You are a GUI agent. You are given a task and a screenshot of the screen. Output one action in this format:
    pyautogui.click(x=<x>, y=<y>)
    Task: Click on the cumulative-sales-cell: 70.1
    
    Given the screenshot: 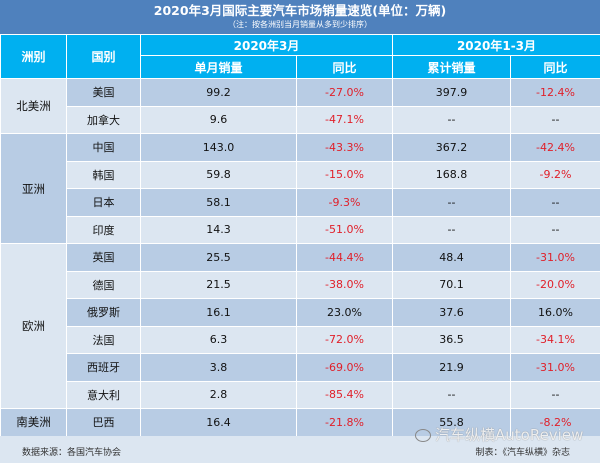 What is the action you would take?
    pyautogui.click(x=451, y=284)
    